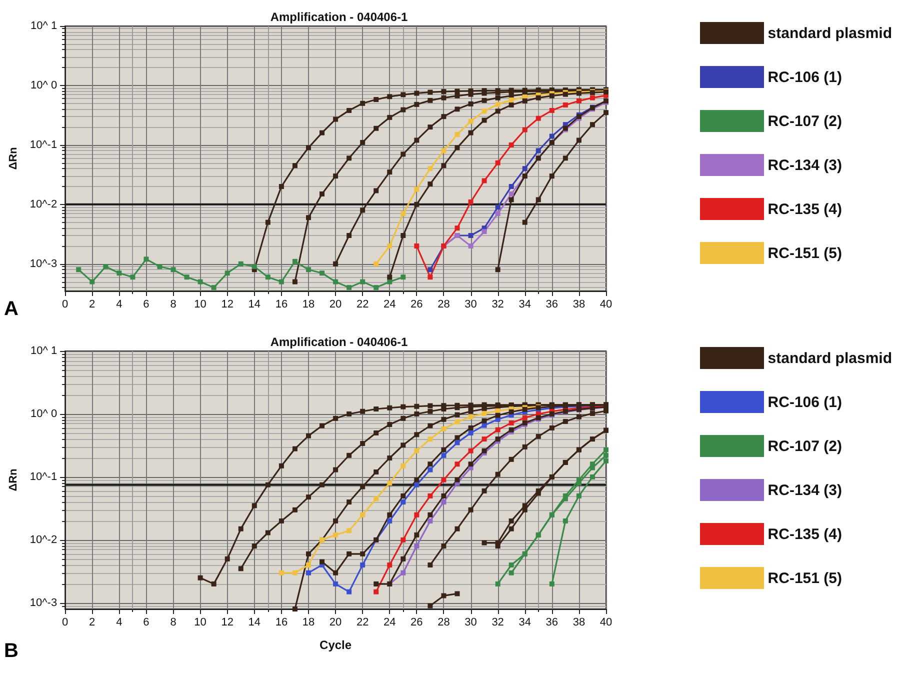 Image resolution: width=906 pixels, height=677 pixels. I want to click on x-axis-title: Cycle, so click(336, 645).